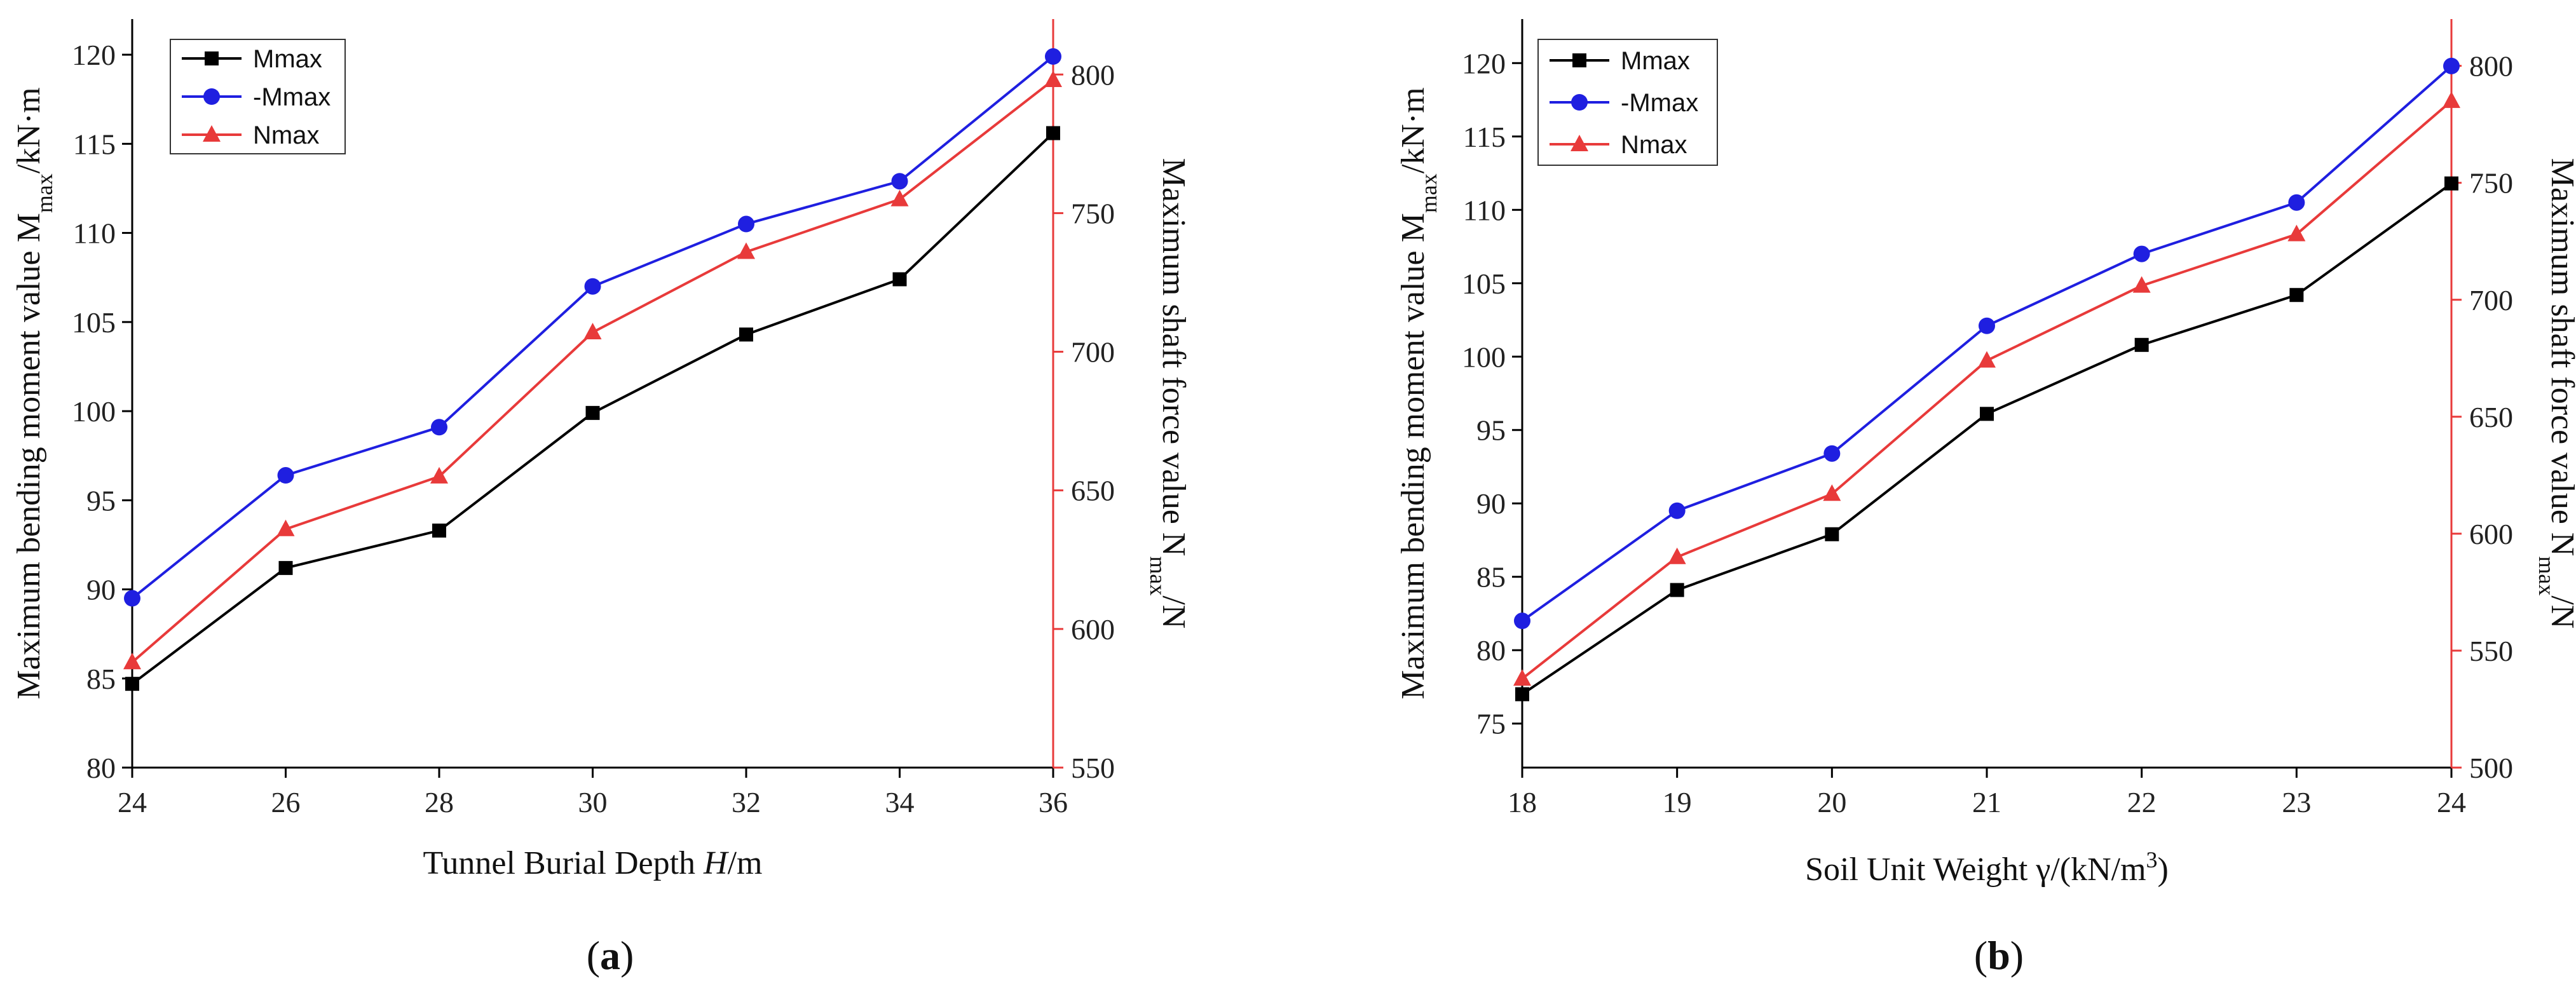  I want to click on right-y-tick-label: 750, so click(2491, 183).